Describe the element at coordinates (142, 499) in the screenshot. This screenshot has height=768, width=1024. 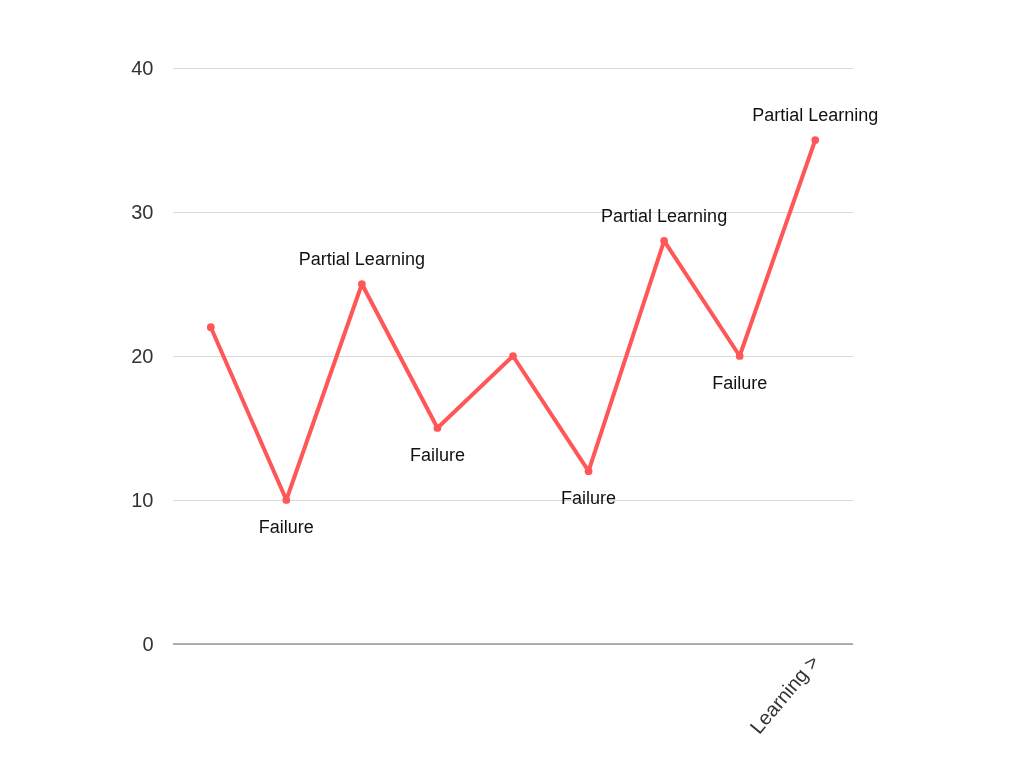
I see `y-tick-label: 10` at that location.